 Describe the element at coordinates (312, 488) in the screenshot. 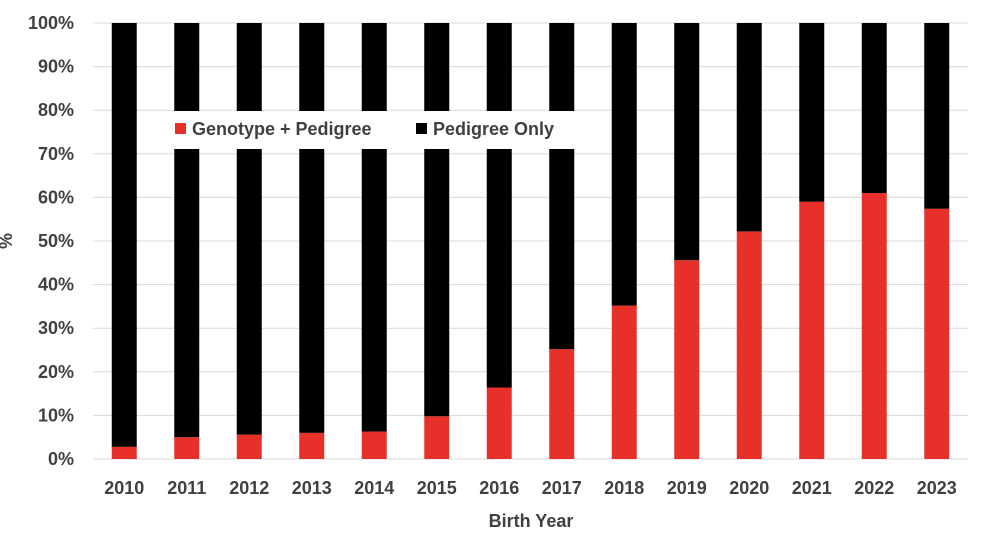

I see `x-tick-label: 2013` at that location.